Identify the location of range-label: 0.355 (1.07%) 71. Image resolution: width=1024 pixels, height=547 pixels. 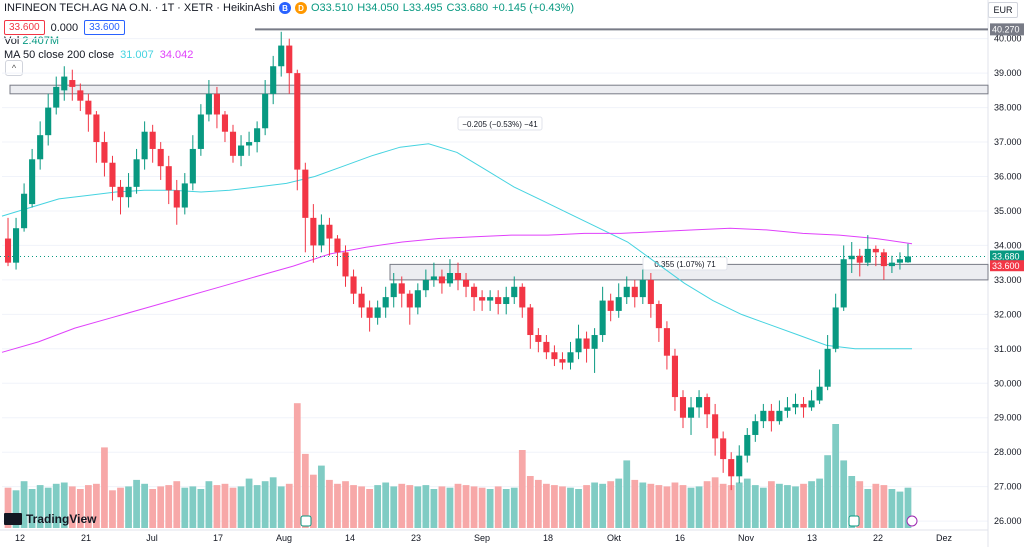
(685, 264).